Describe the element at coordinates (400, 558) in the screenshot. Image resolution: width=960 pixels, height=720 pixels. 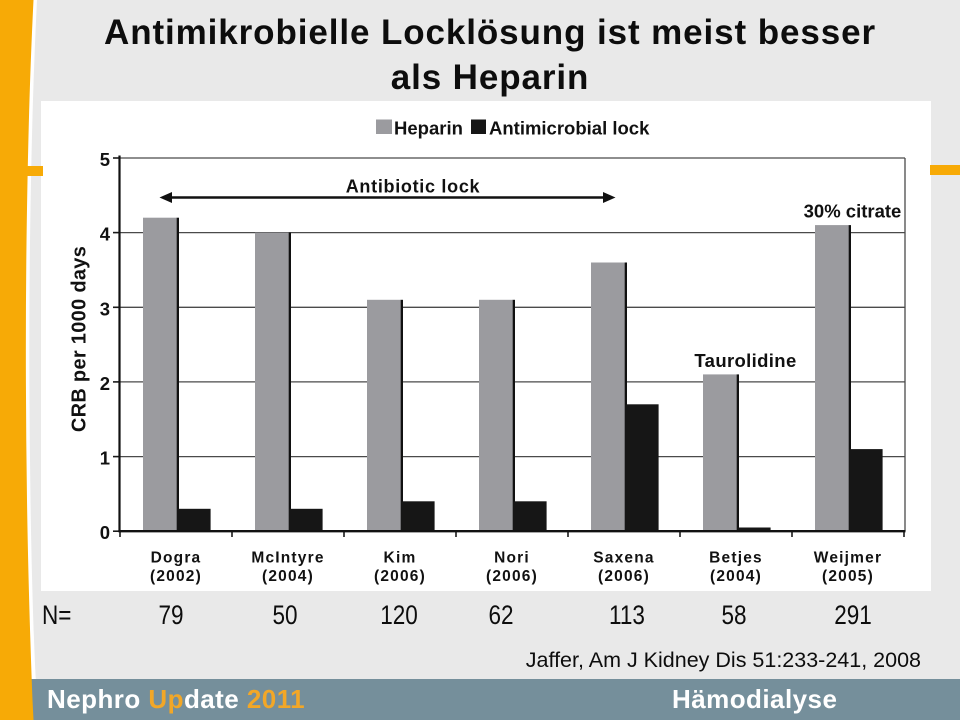
I see `svg-text: Kim` at that location.